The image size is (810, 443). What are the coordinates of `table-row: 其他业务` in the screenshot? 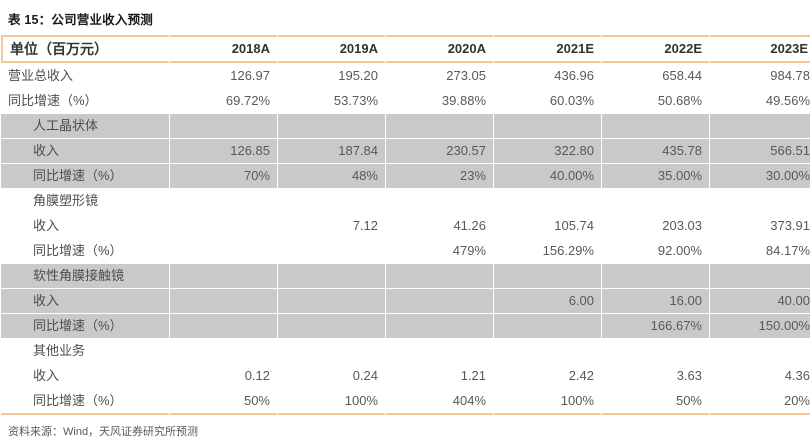 It's located at (405, 351).